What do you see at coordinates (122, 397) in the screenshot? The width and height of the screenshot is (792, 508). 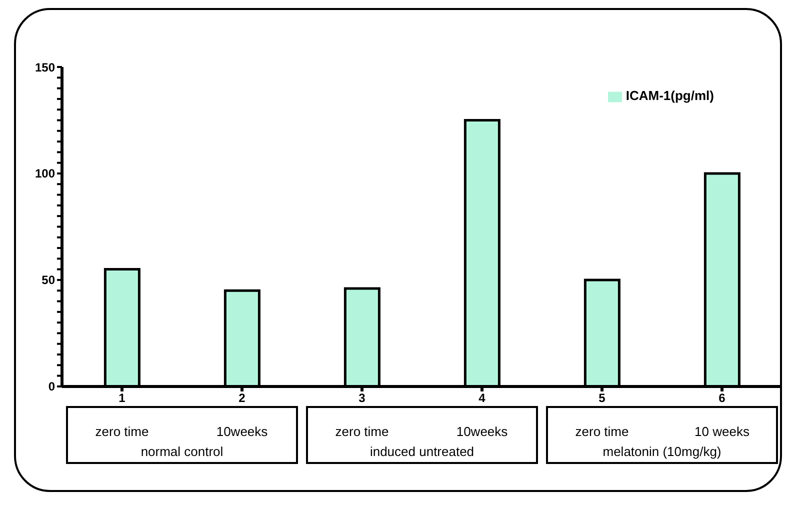 I see `x-tick-label: 1` at bounding box center [122, 397].